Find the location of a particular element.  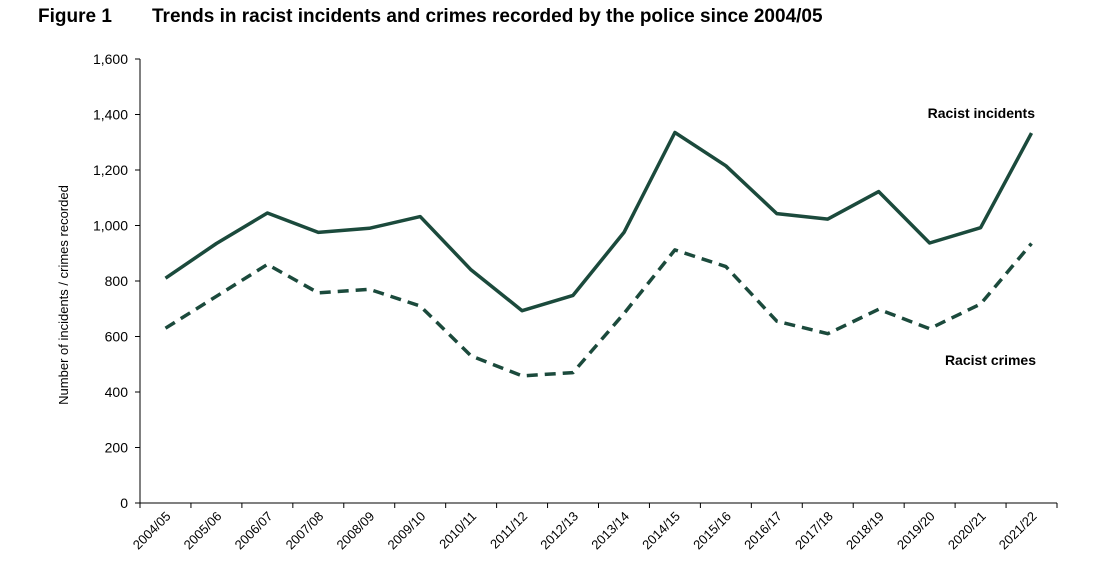

x-tick-label: 2017/18 is located at coordinates (814, 531).